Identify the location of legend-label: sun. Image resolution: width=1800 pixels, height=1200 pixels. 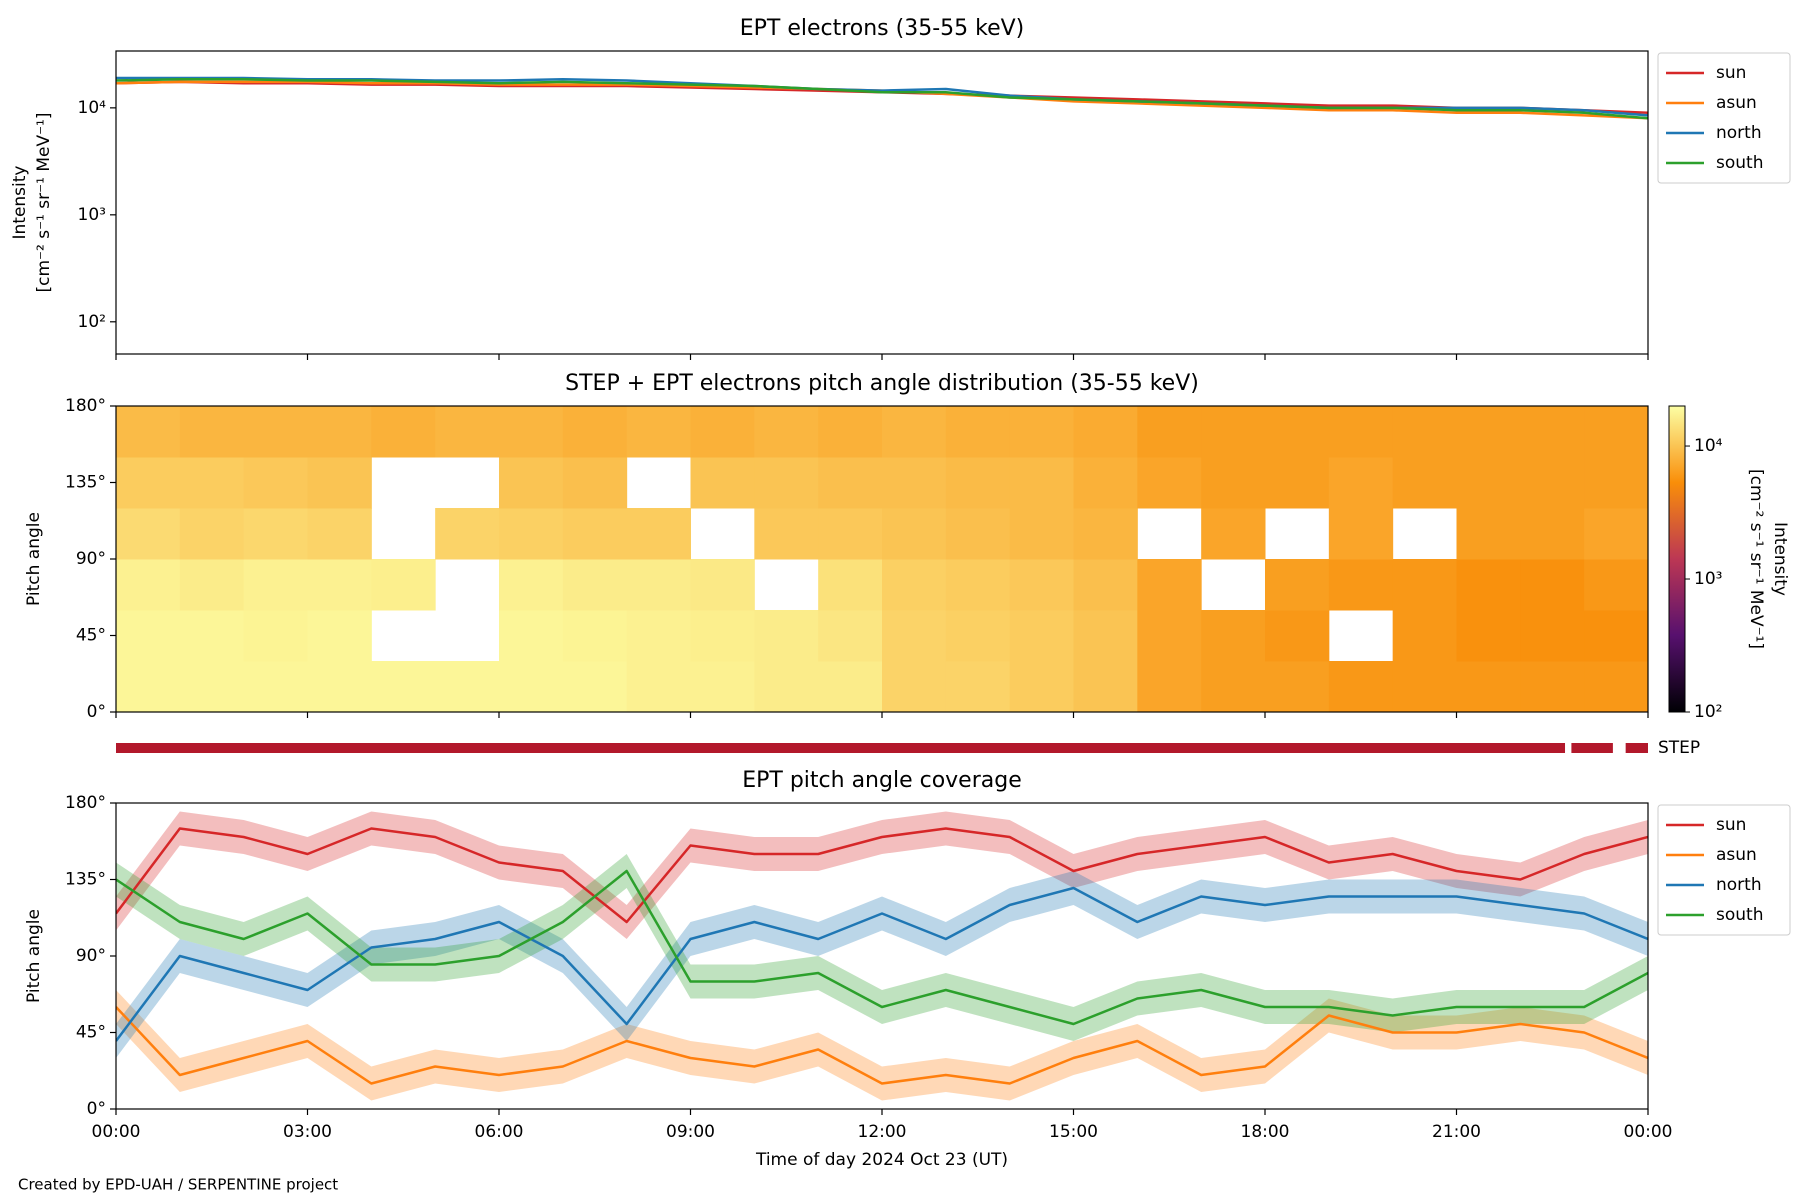
(1731, 825).